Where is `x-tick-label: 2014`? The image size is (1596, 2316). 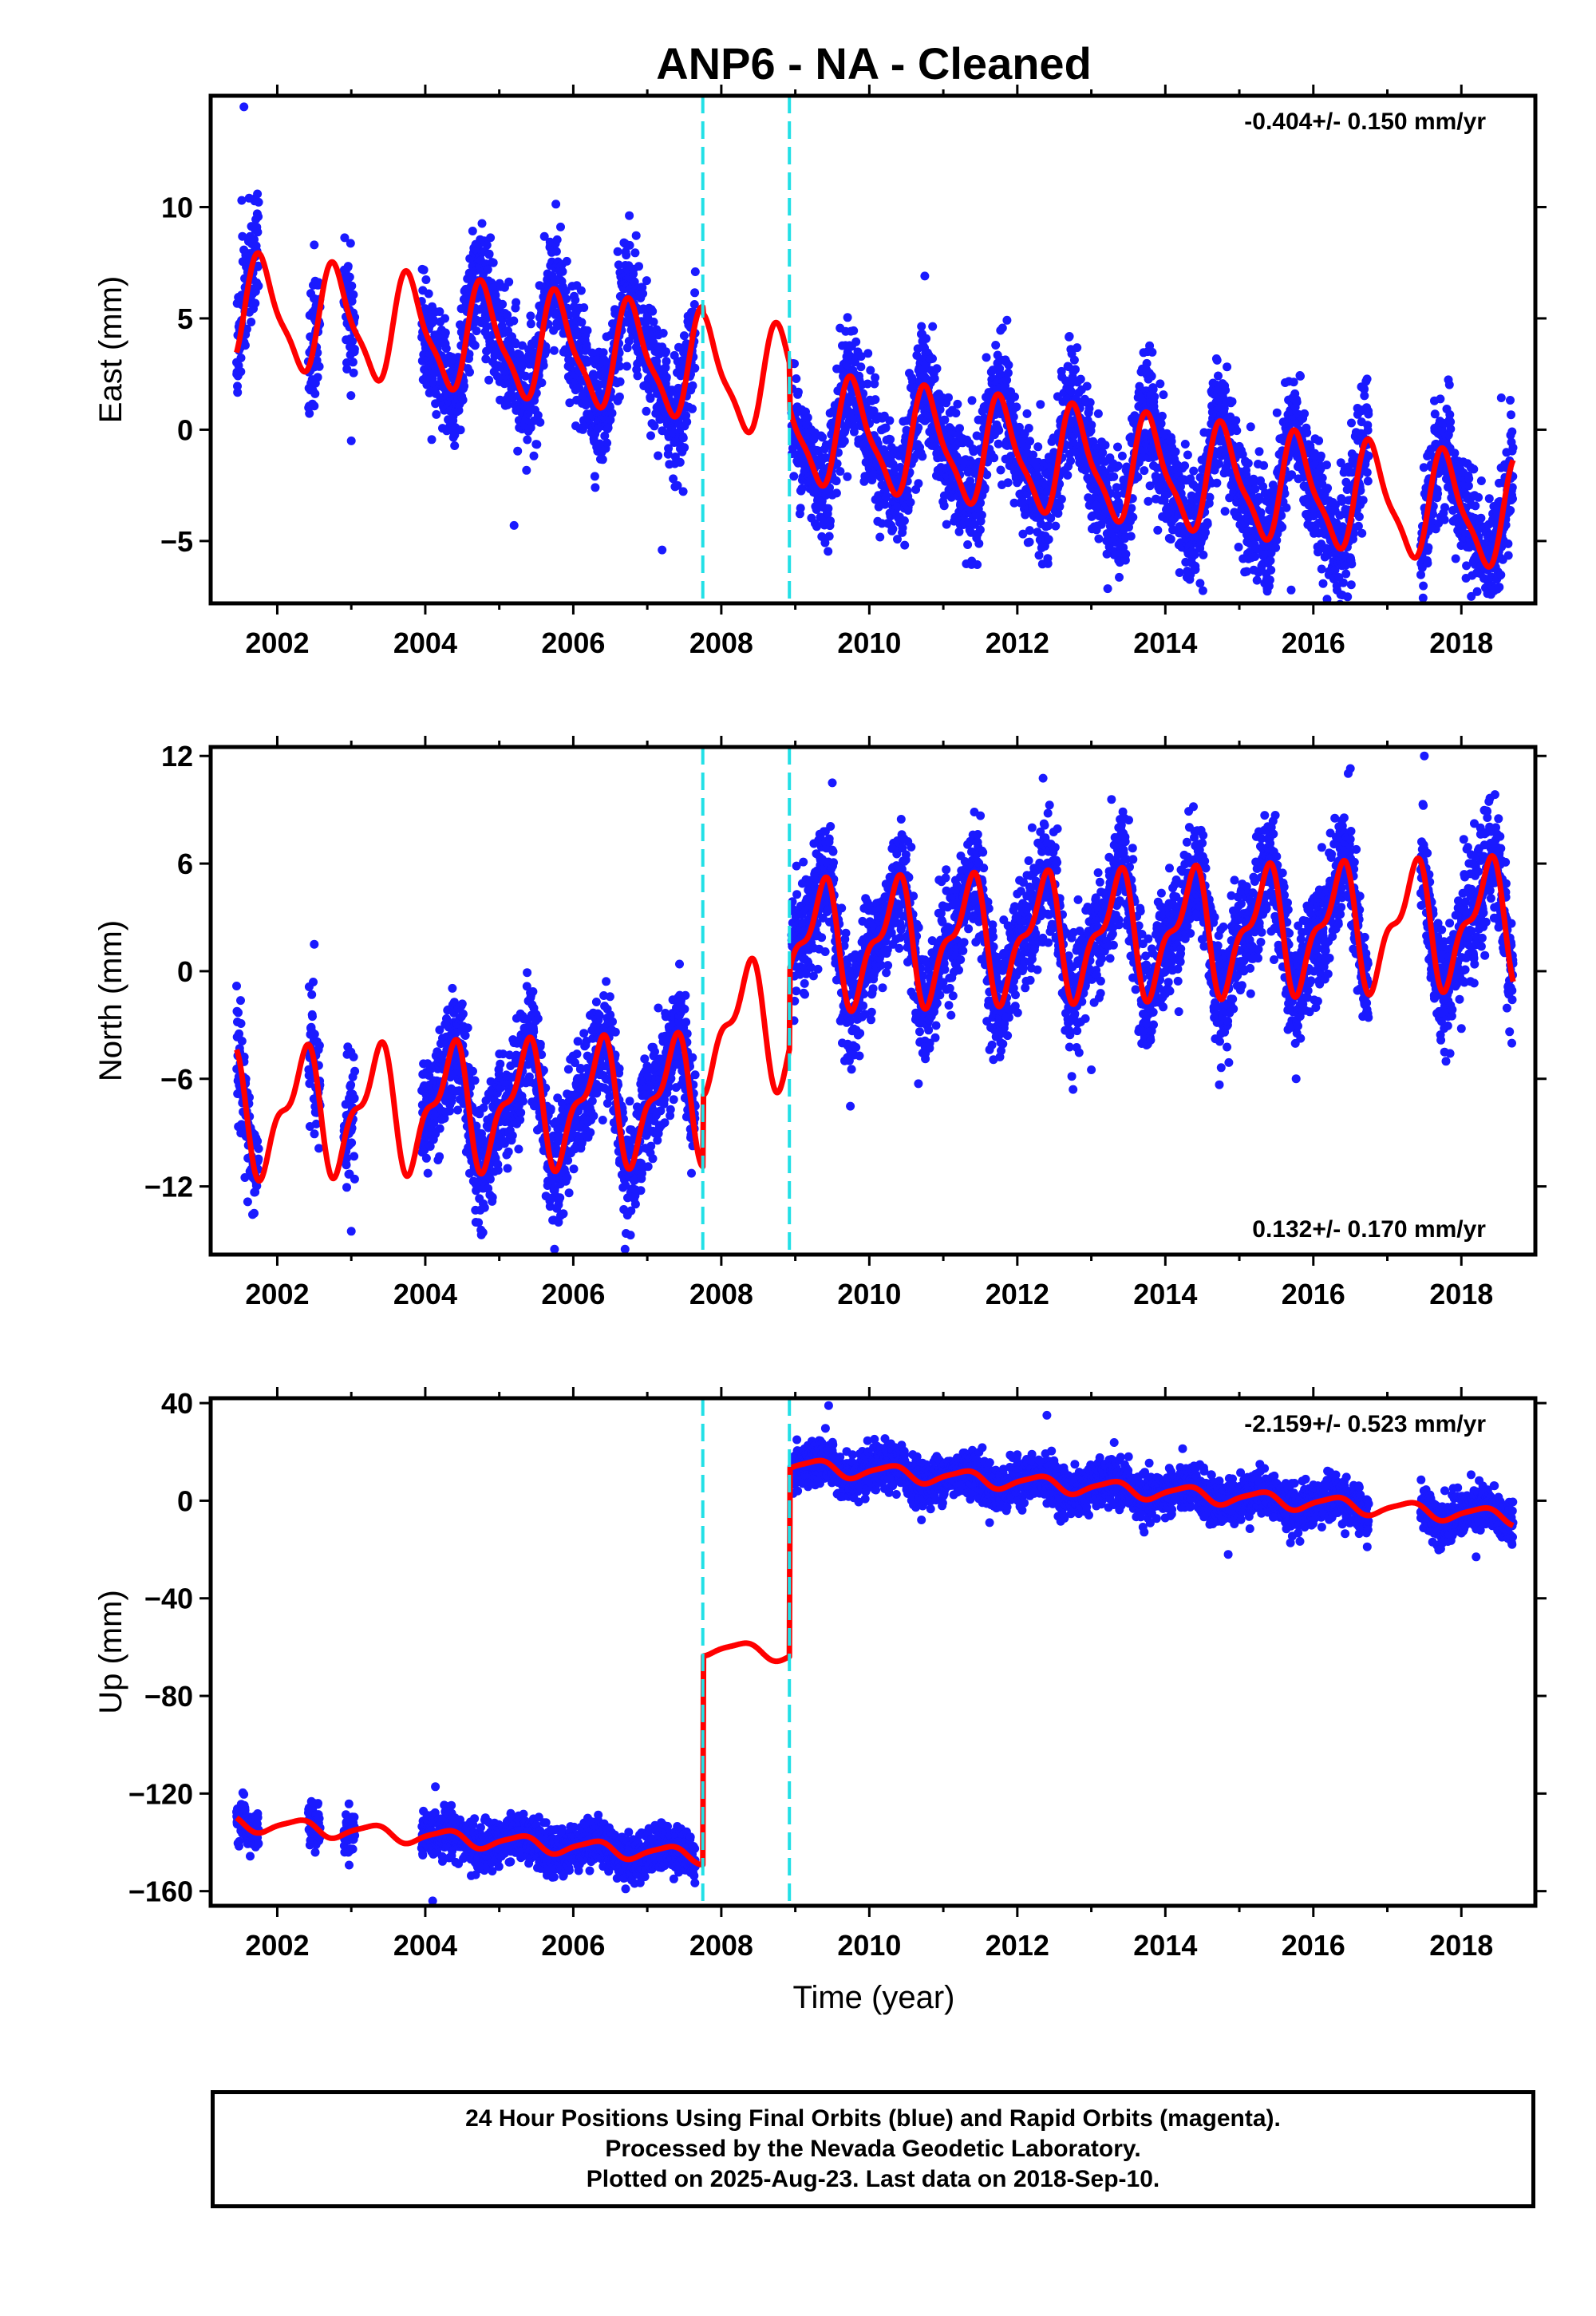 x-tick-label: 2014 is located at coordinates (1165, 642).